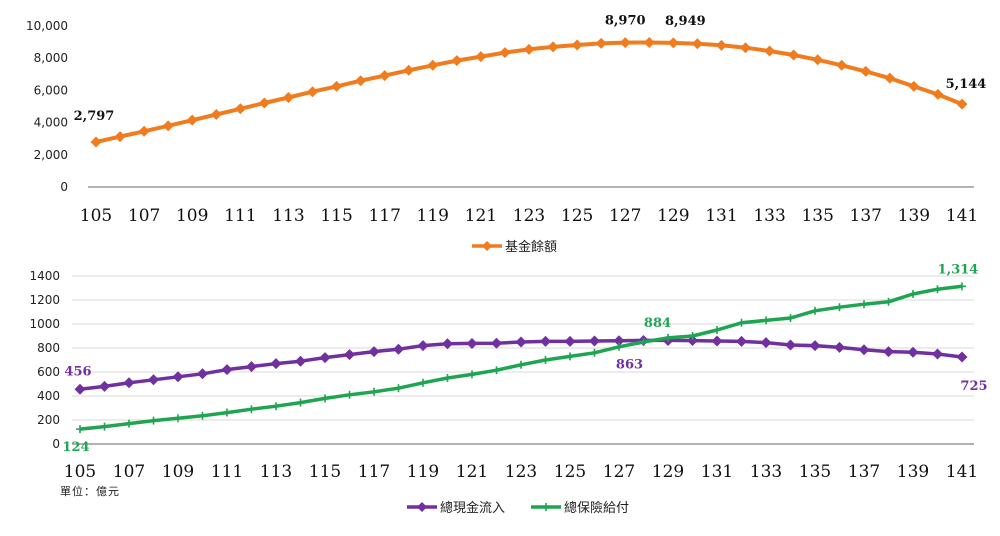 The image size is (1000, 536). I want to click on data-label: 2,797, so click(94, 116).